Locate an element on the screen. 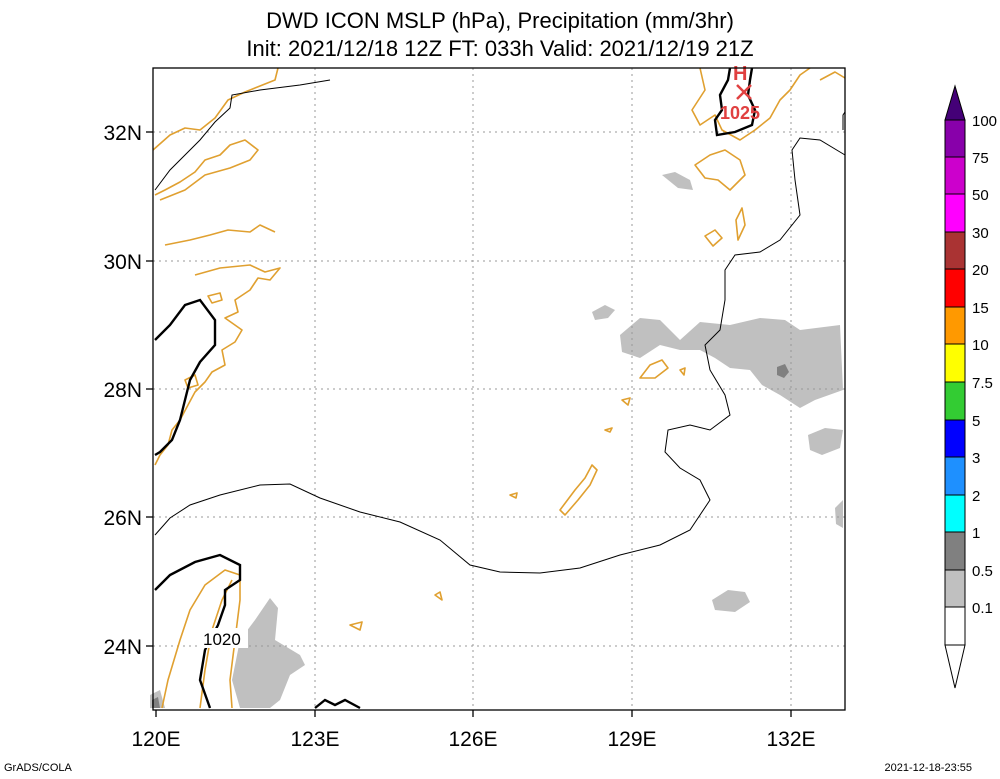 The image size is (1000, 779). colorbar-bottom-arrow is located at coordinates (955, 666).